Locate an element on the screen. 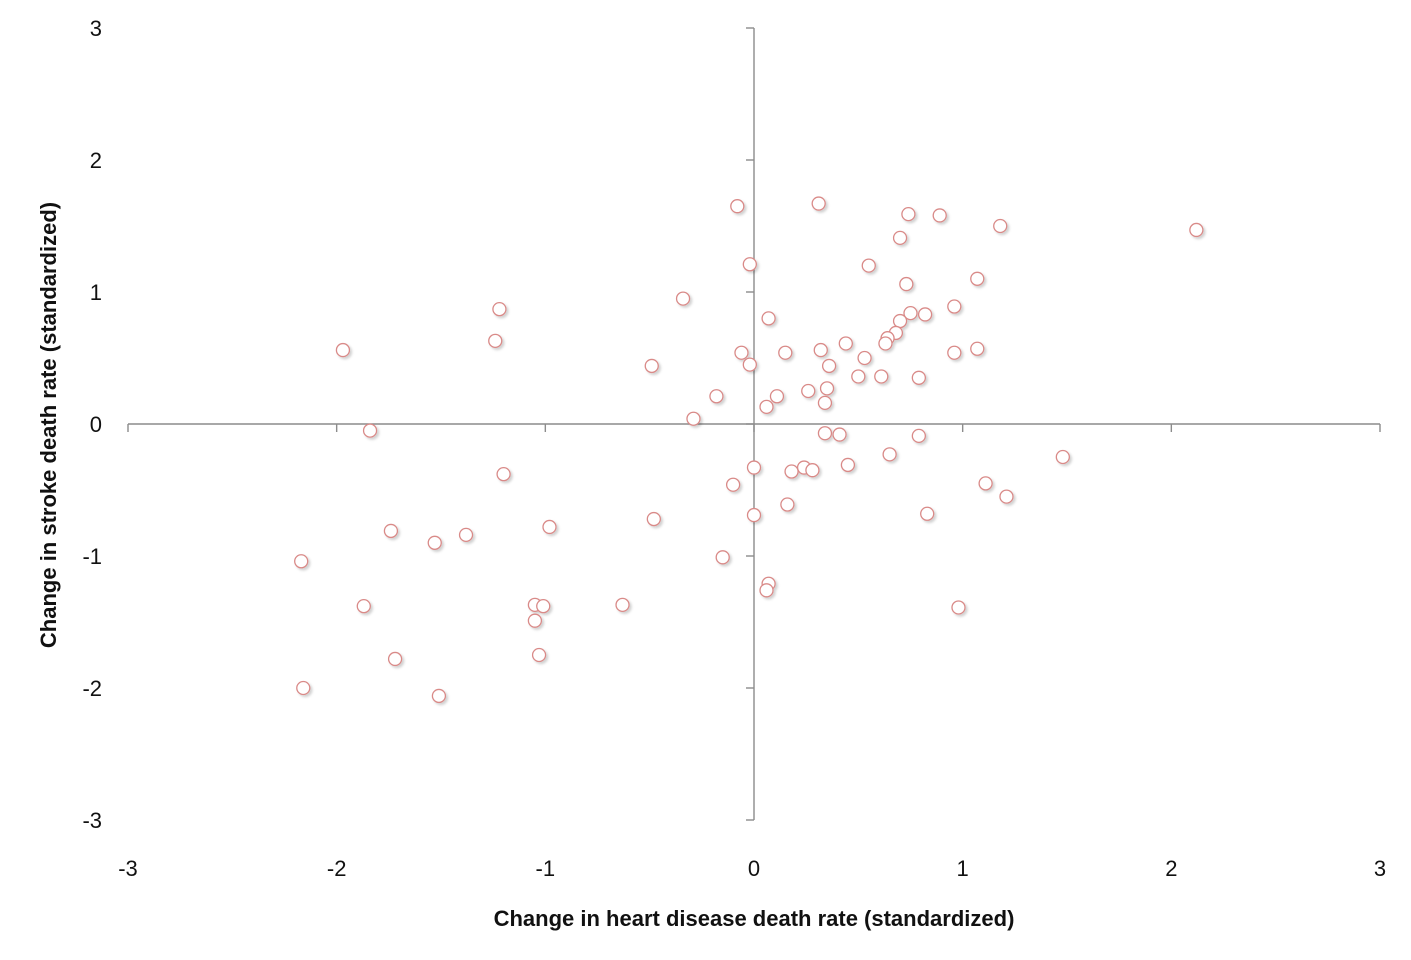 Image resolution: width=1411 pixels, height=960 pixels. y-tick-label: -2 is located at coordinates (92, 688).